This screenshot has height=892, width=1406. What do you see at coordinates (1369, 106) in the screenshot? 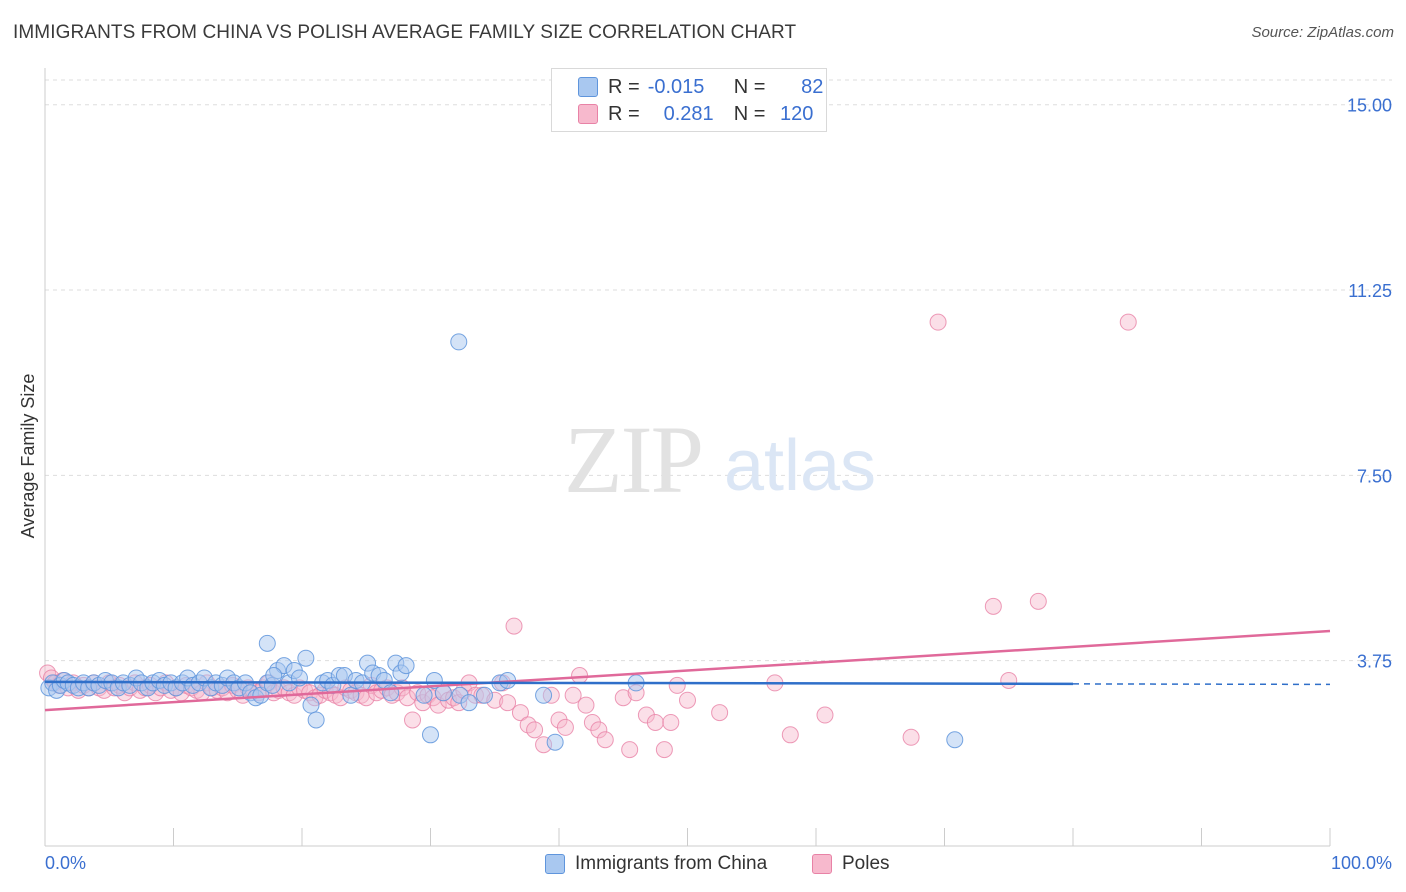
I see `y-tick-label: 15.00` at bounding box center [1369, 106].